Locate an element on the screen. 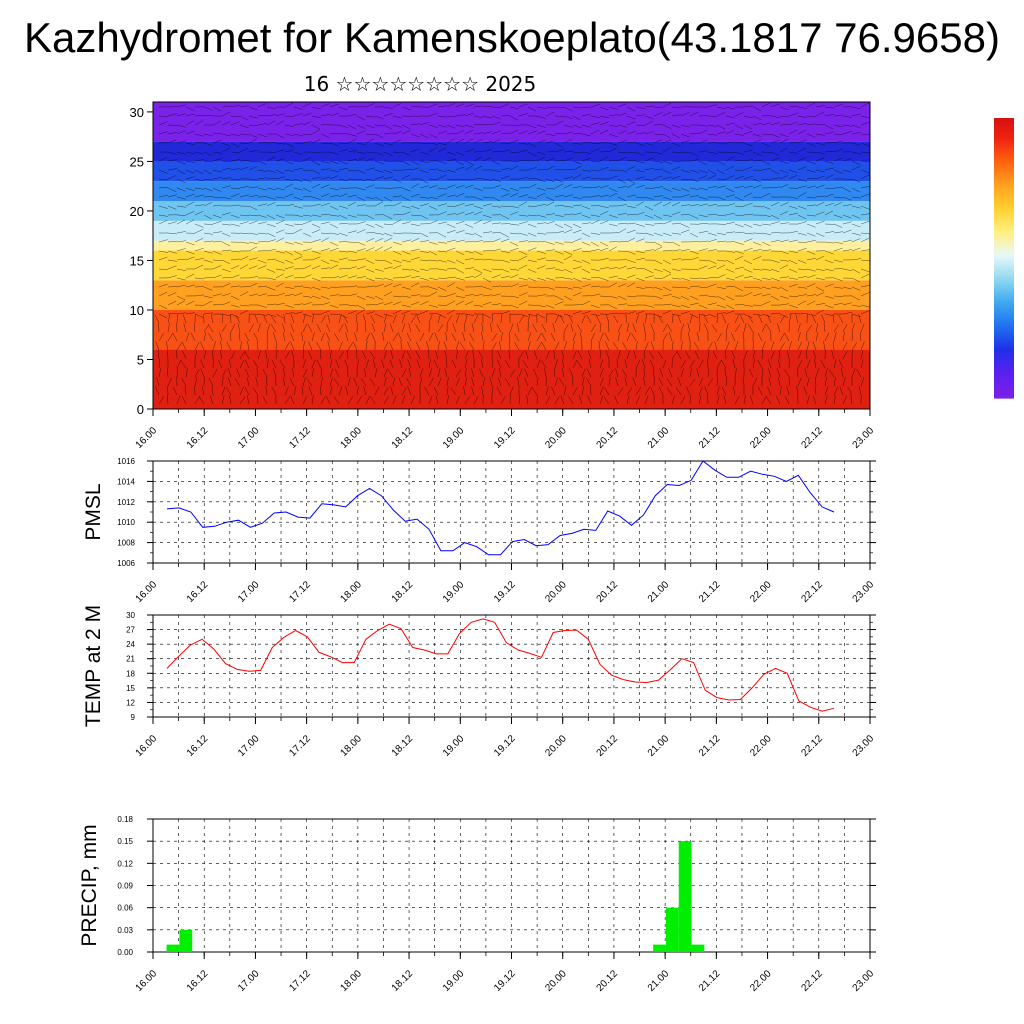 Image resolution: width=1024 pixels, height=1024 pixels. temp-x-tick-label: 20.12 is located at coordinates (608, 746).